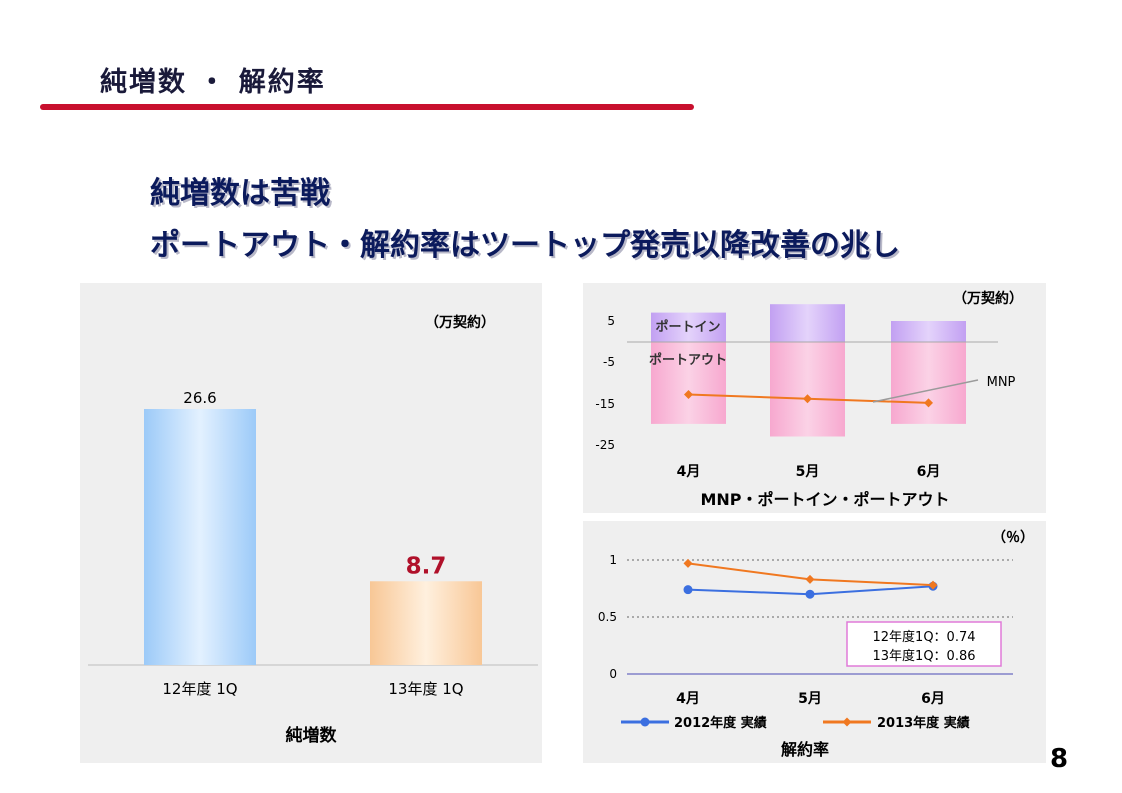 The width and height of the screenshot is (1122, 793). I want to click on headline-line-2: ポートアウト・解約率はツートップ発売以降改善の兆し, so click(525, 245).